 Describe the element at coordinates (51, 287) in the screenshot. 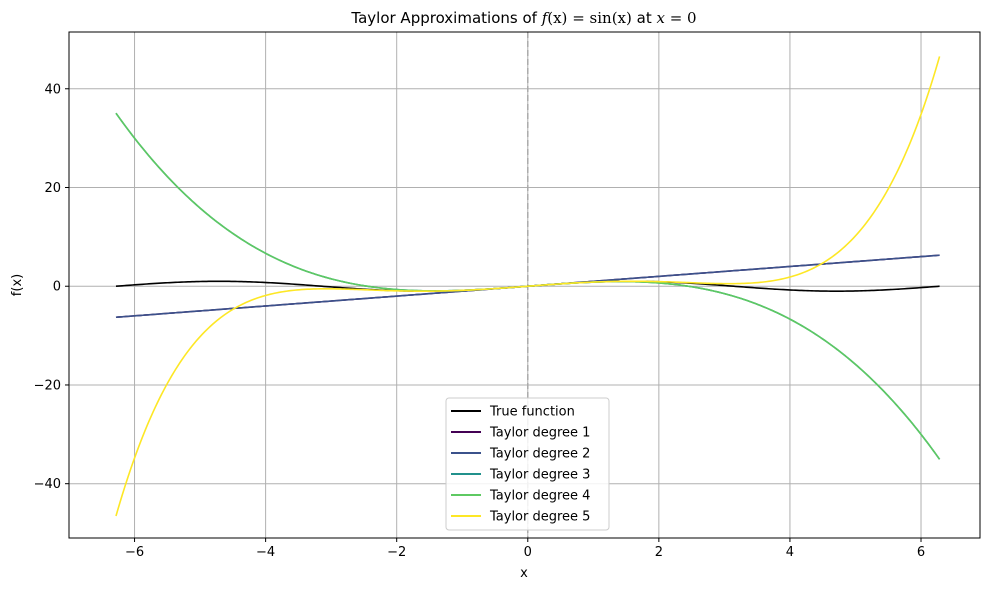

I see `y-axis-ticks: −40 −20 0 20 40` at that location.